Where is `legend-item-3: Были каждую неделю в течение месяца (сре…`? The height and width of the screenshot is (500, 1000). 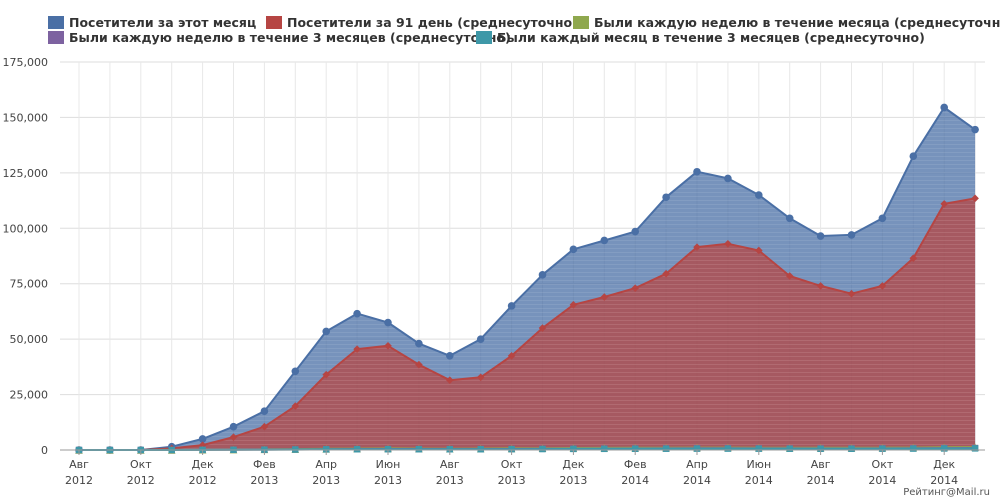 legend-item-3: Были каждую неделю в течение месяца (сре… is located at coordinates (786, 22).